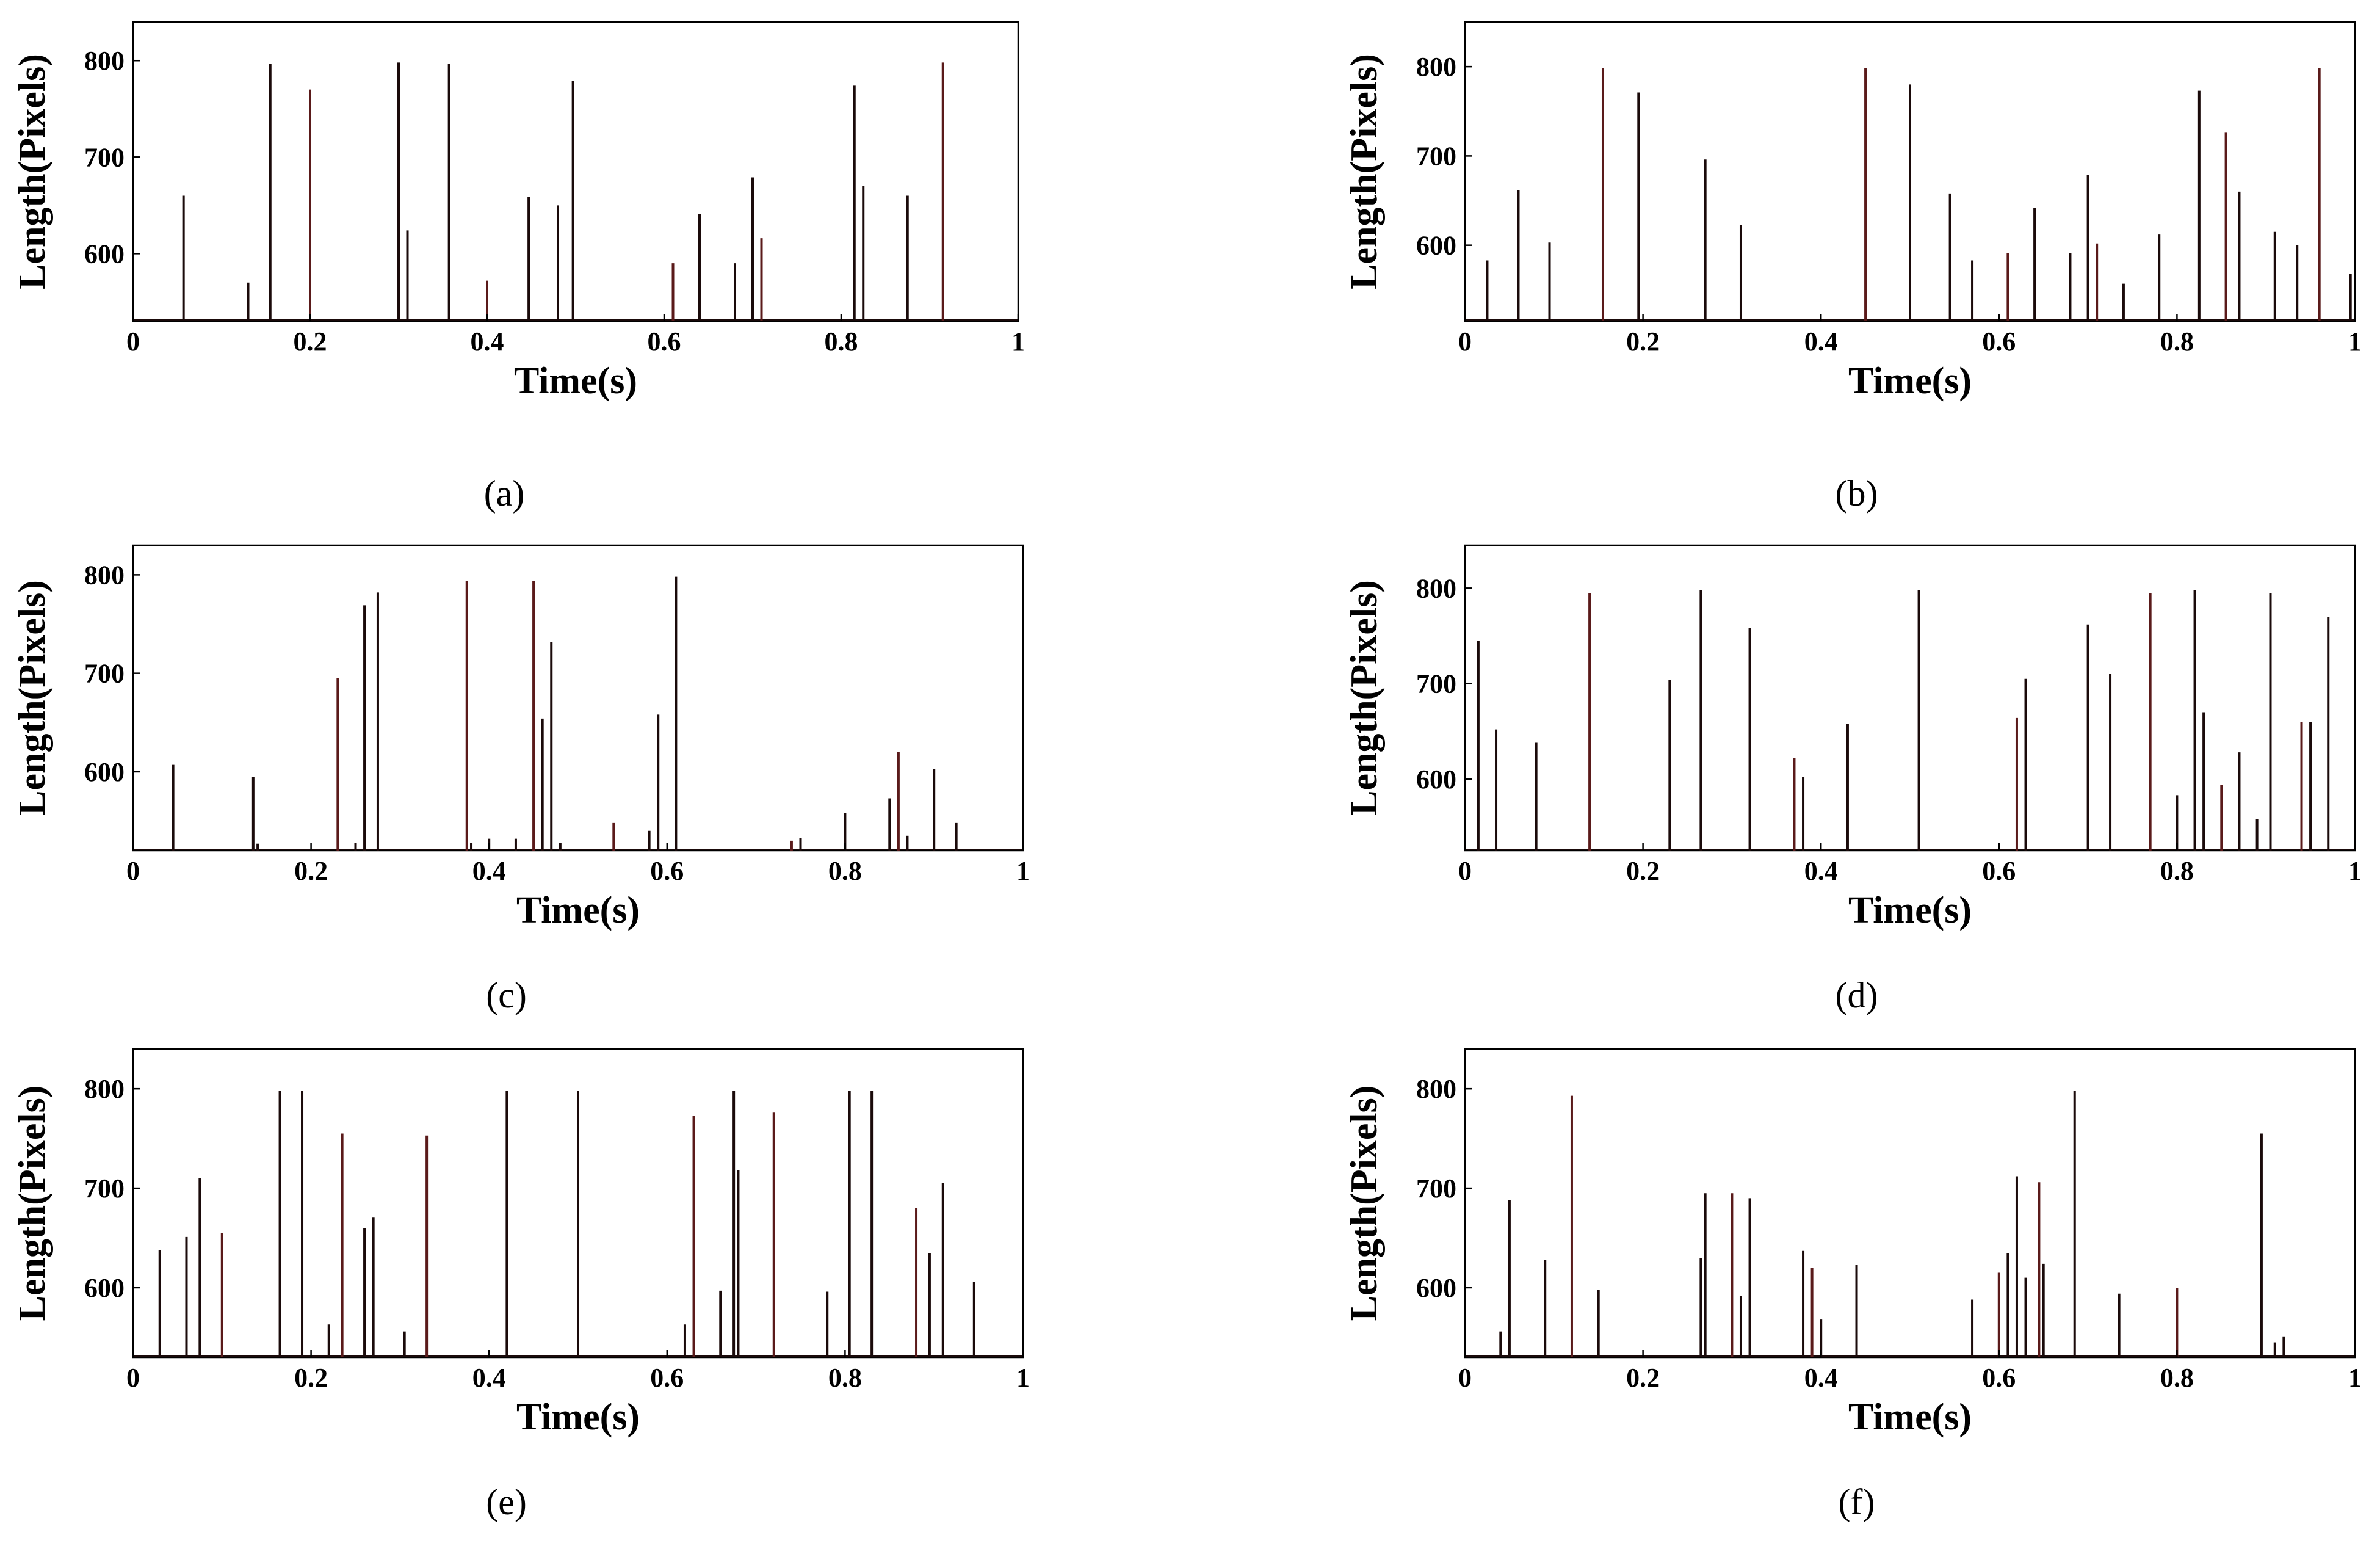 The width and height of the screenshot is (2380, 1546). I want to click on panel-caption: (e), so click(506, 1502).